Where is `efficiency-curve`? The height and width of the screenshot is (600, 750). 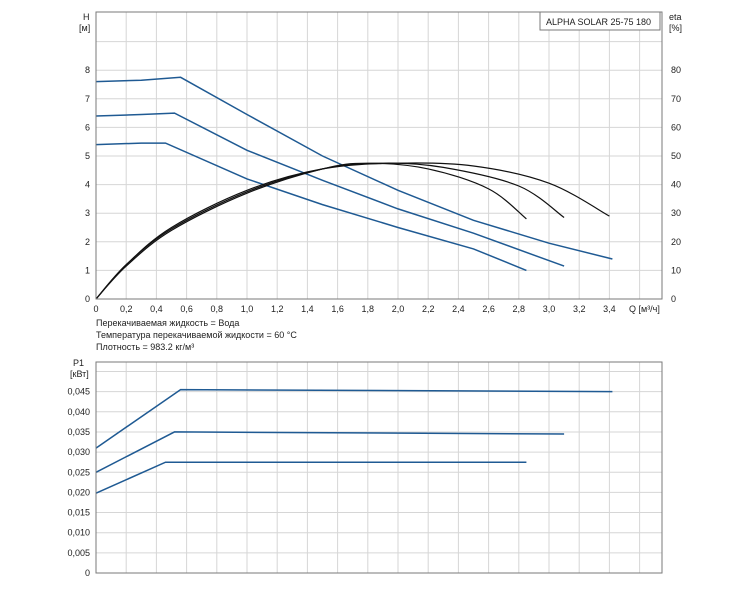 efficiency-curve is located at coordinates (311, 231).